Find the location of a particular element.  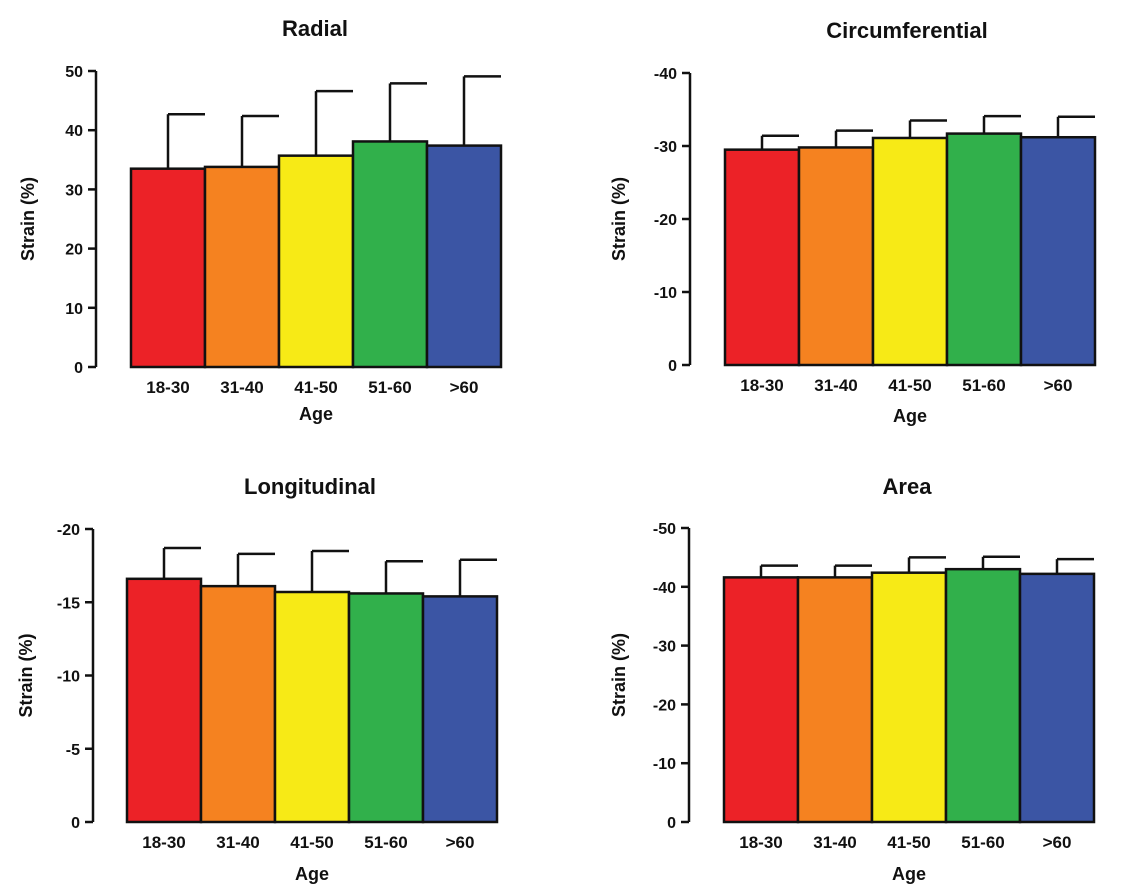

y-tick-label: 30 is located at coordinates (74, 190).